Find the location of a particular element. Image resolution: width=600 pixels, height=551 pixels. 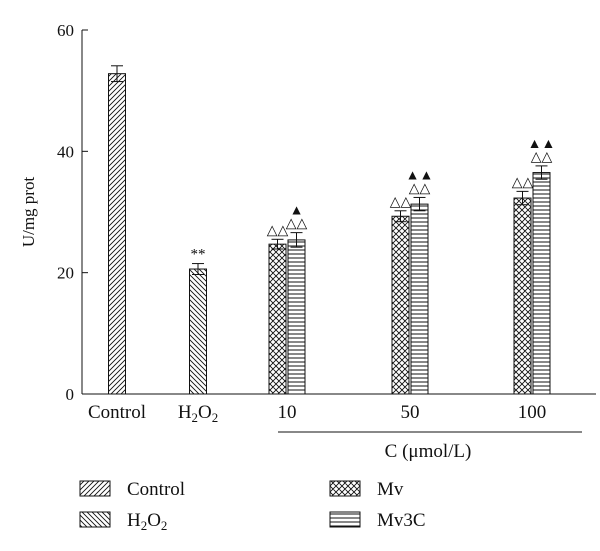

y-tick-label: 60 is located at coordinates (65, 30).